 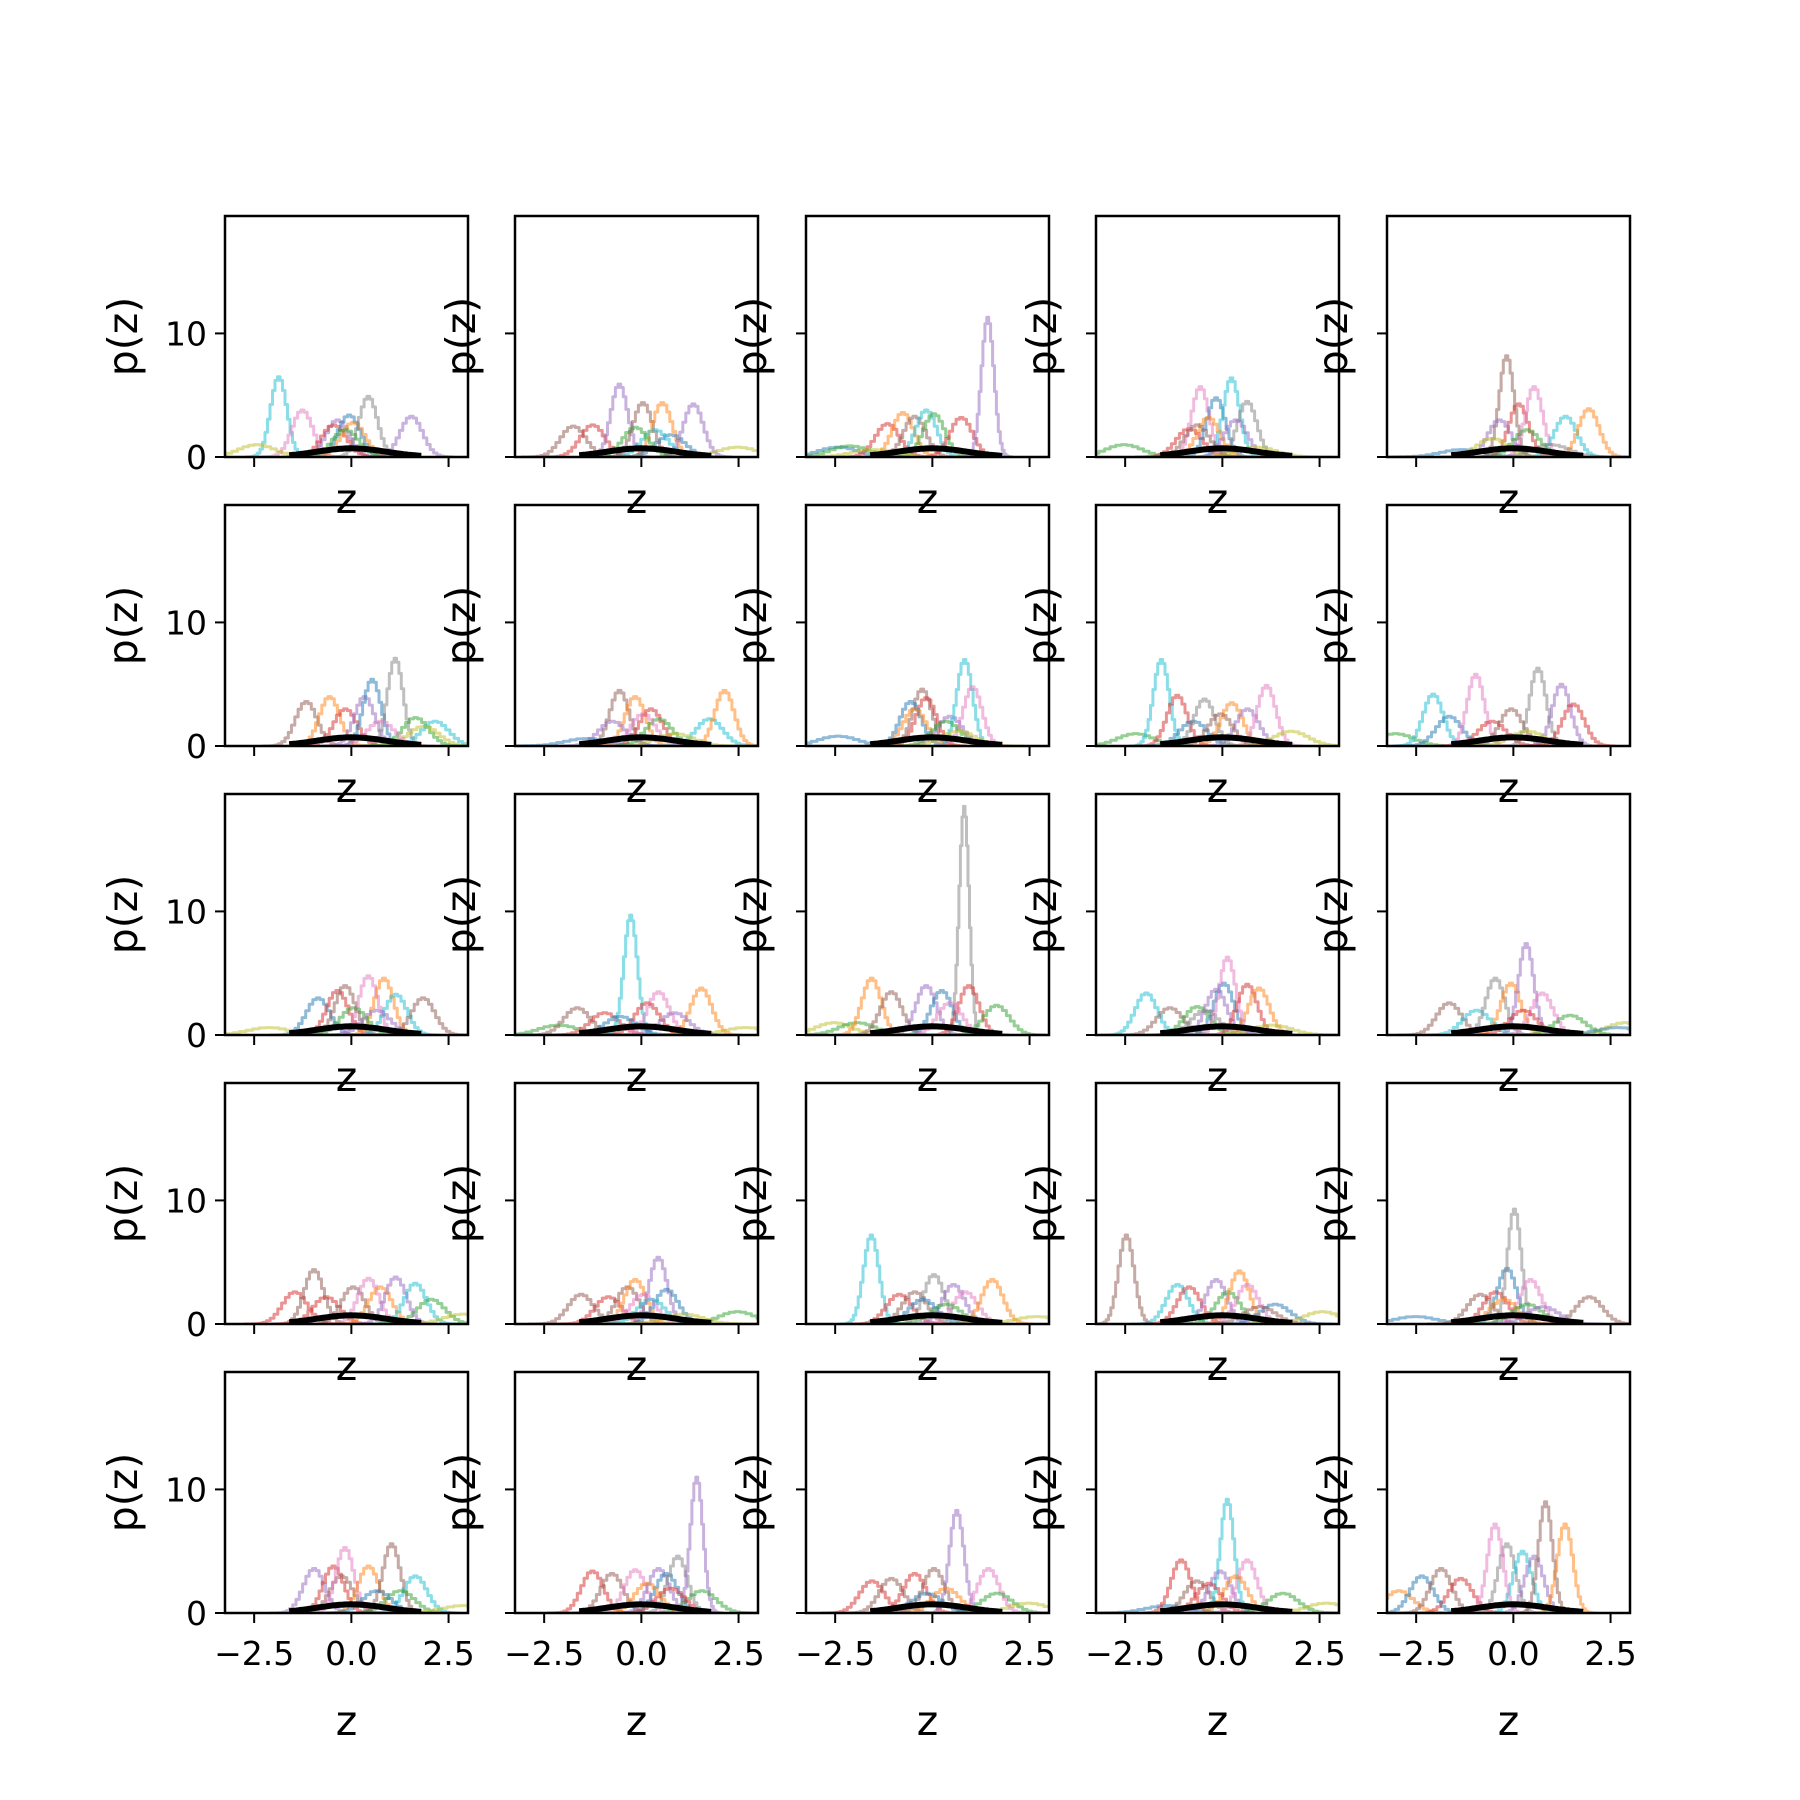 I want to click on panel-r5c1: −2.5 0.0 2.5 0 10 z p(z), so click(x=287, y=1557).